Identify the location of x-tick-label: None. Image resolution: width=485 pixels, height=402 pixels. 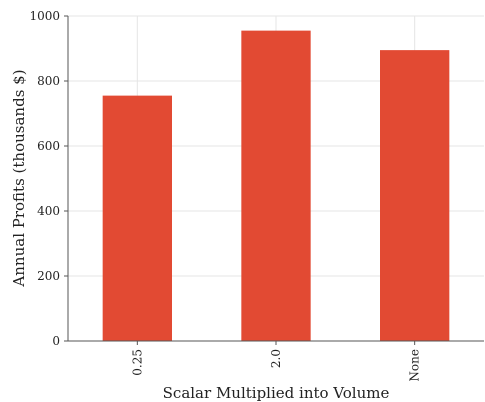
(415, 365).